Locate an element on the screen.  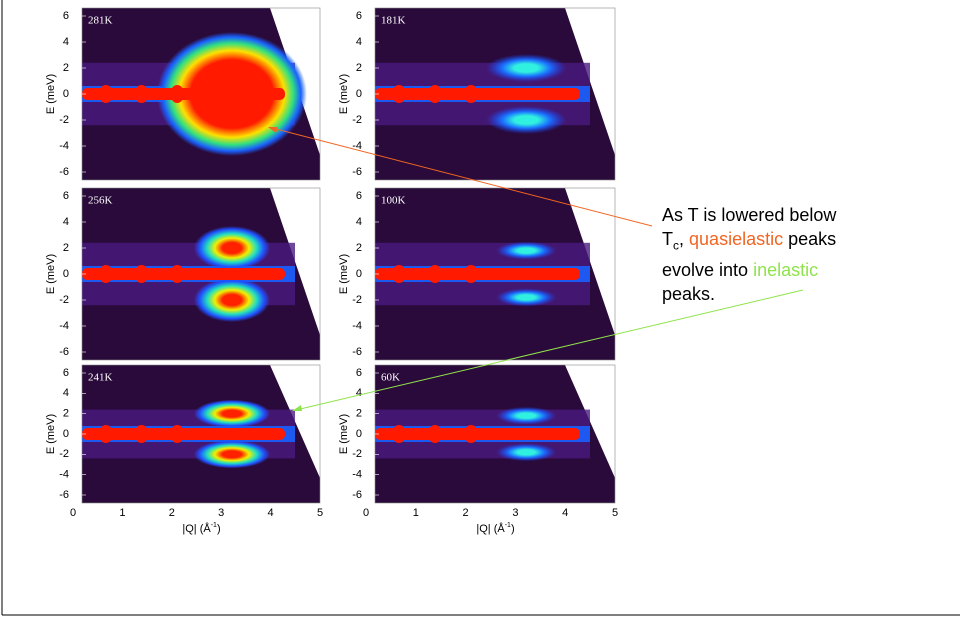
panel-label: 100K is located at coordinates (393, 201).